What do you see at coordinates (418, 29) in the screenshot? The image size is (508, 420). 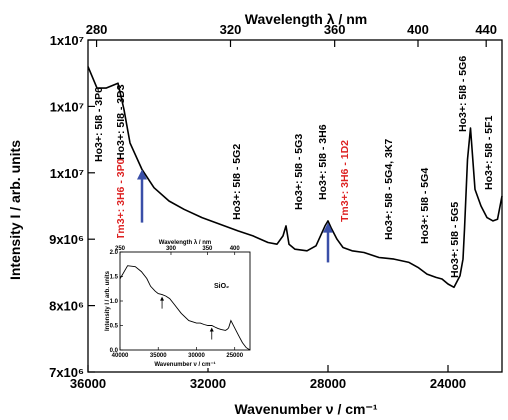 I see `top-tick-label: 400` at bounding box center [418, 29].